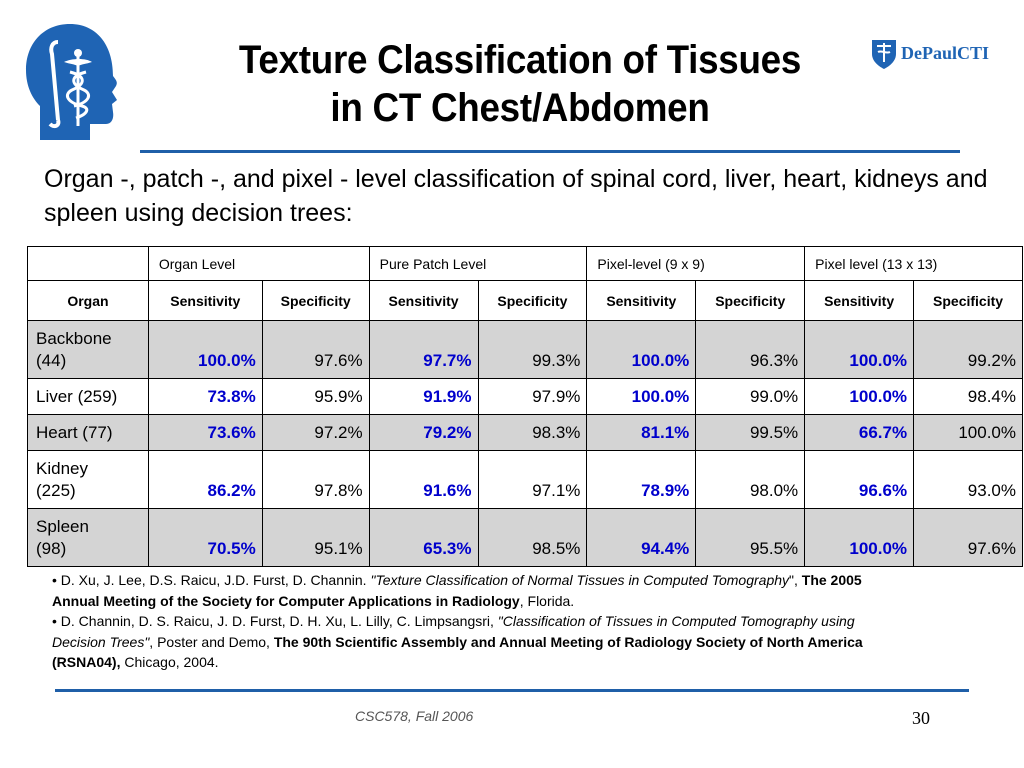 This screenshot has height=768, width=1024. Describe the element at coordinates (205, 537) in the screenshot. I see `value-cell: 70.5%` at that location.